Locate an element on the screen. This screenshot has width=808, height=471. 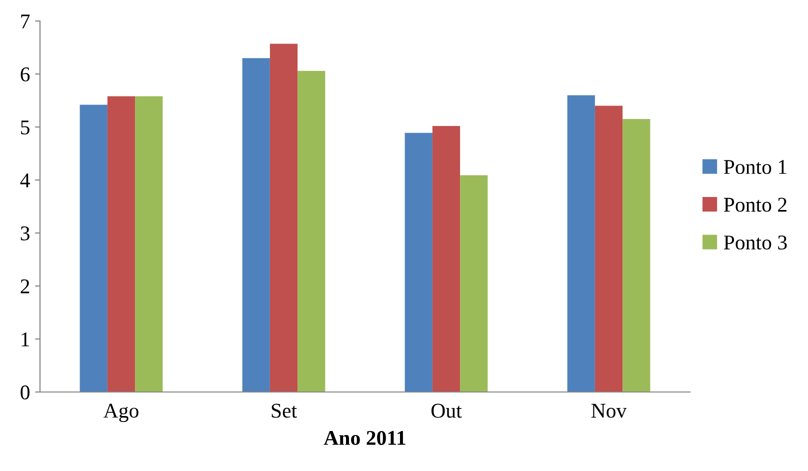
y-tick-label: 0 is located at coordinates (25, 392).